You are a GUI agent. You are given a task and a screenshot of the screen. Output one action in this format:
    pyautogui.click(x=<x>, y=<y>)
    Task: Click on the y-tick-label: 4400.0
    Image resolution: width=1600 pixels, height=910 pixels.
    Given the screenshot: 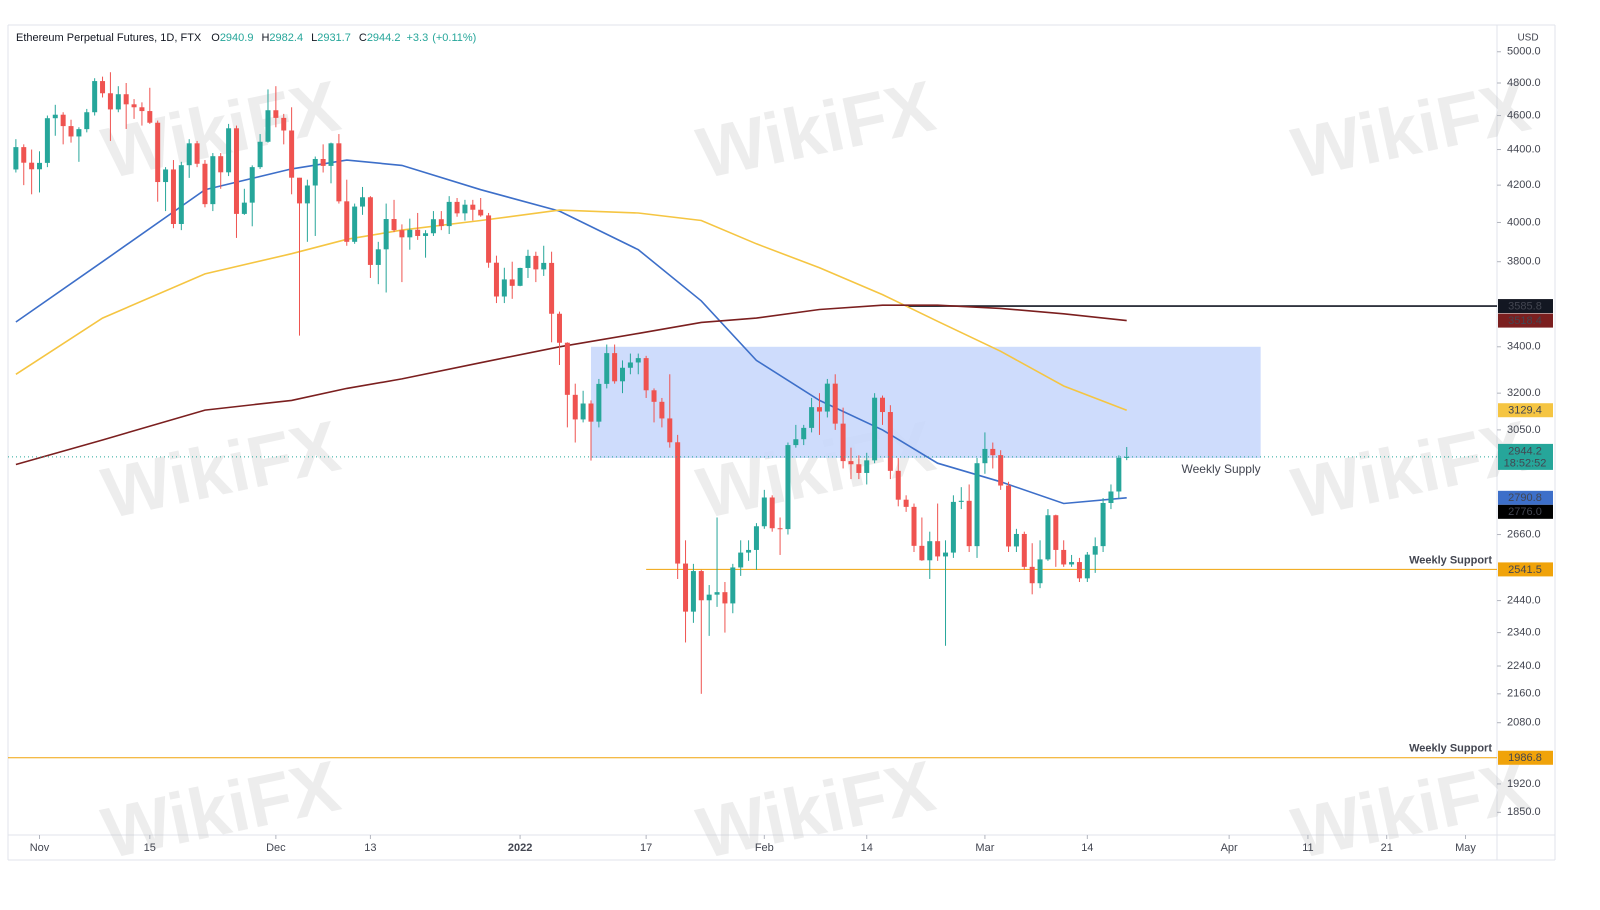 What is the action you would take?
    pyautogui.click(x=1524, y=149)
    